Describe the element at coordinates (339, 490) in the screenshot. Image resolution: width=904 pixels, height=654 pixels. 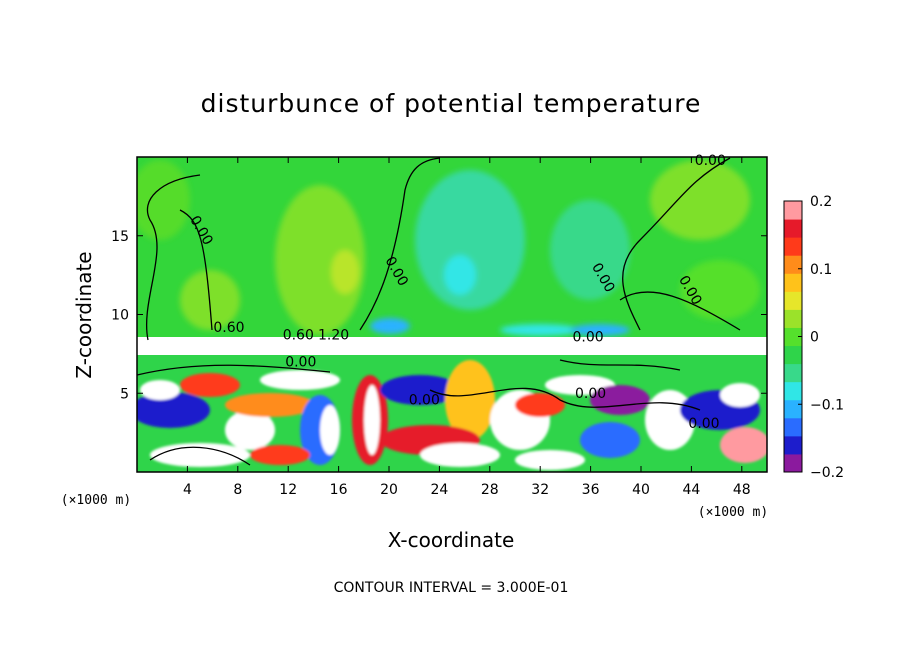
I see `x-tick-label: 16` at that location.